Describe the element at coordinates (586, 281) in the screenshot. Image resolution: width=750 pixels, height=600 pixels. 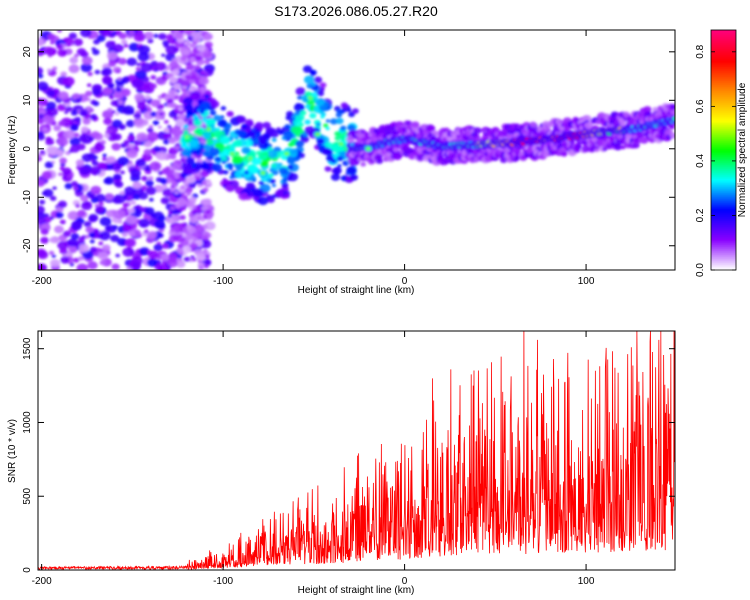
I see `spectrogram-xtick-label: 100` at that location.